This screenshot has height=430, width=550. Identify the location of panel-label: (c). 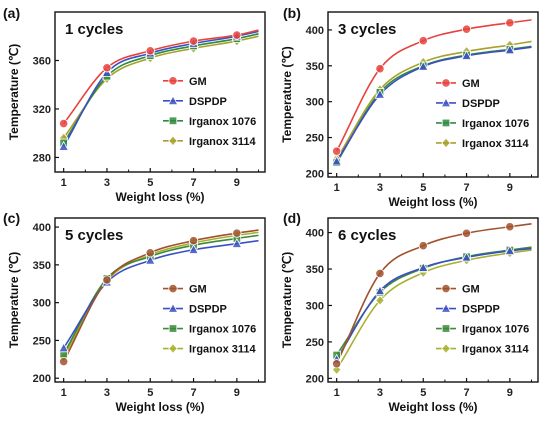
(11, 218).